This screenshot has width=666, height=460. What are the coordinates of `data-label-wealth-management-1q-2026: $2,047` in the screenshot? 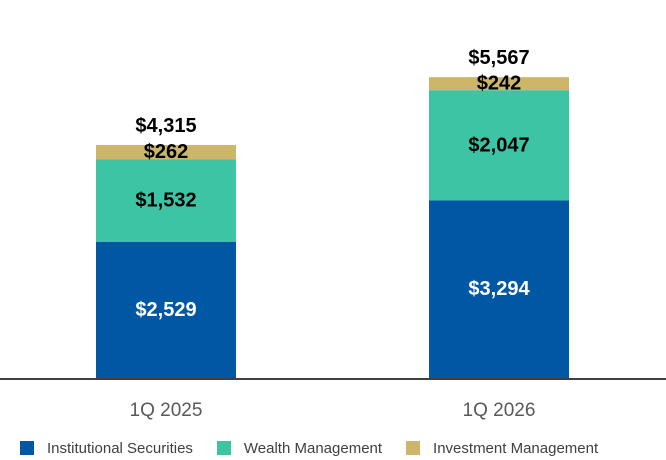 It's located at (498, 145).